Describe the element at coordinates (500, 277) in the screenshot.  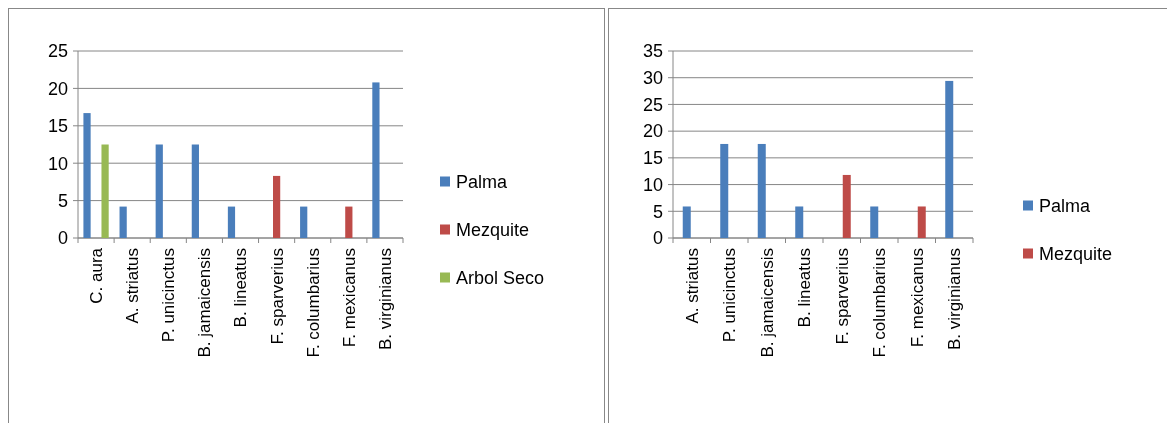
I see `legend-label: Arbol Seco` at that location.